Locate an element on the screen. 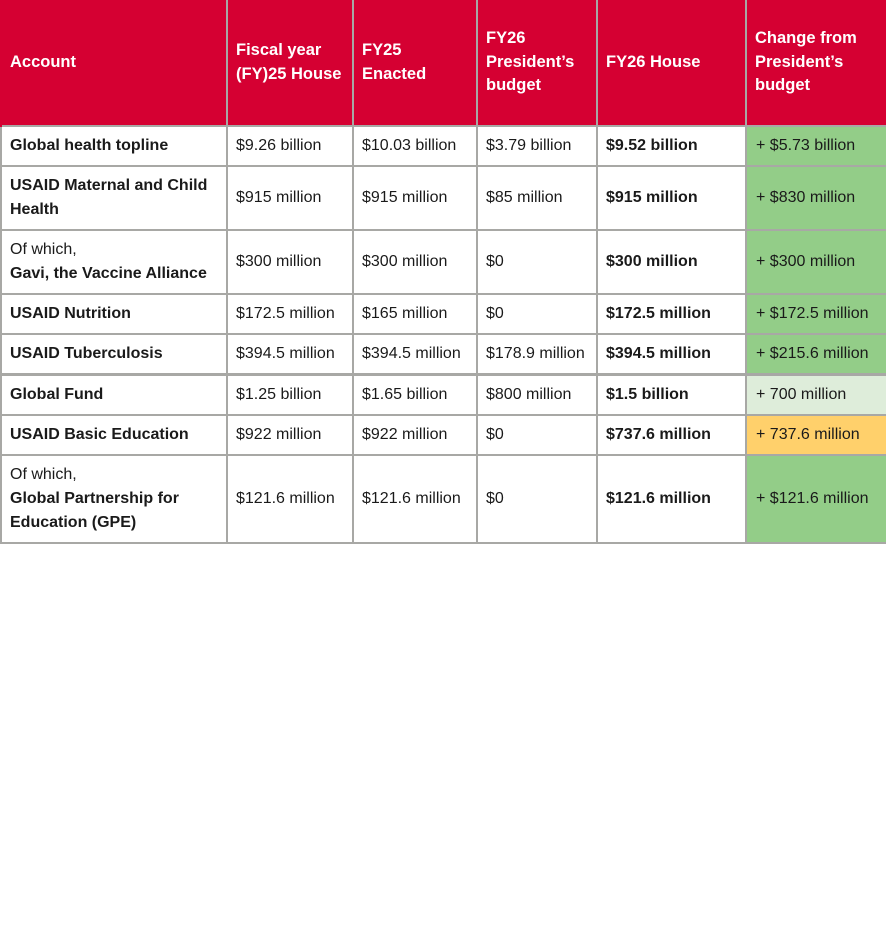 Image resolution: width=886 pixels, height=932 pixels. column-header-fy25-enacted: FY25 Enacted is located at coordinates (415, 63).